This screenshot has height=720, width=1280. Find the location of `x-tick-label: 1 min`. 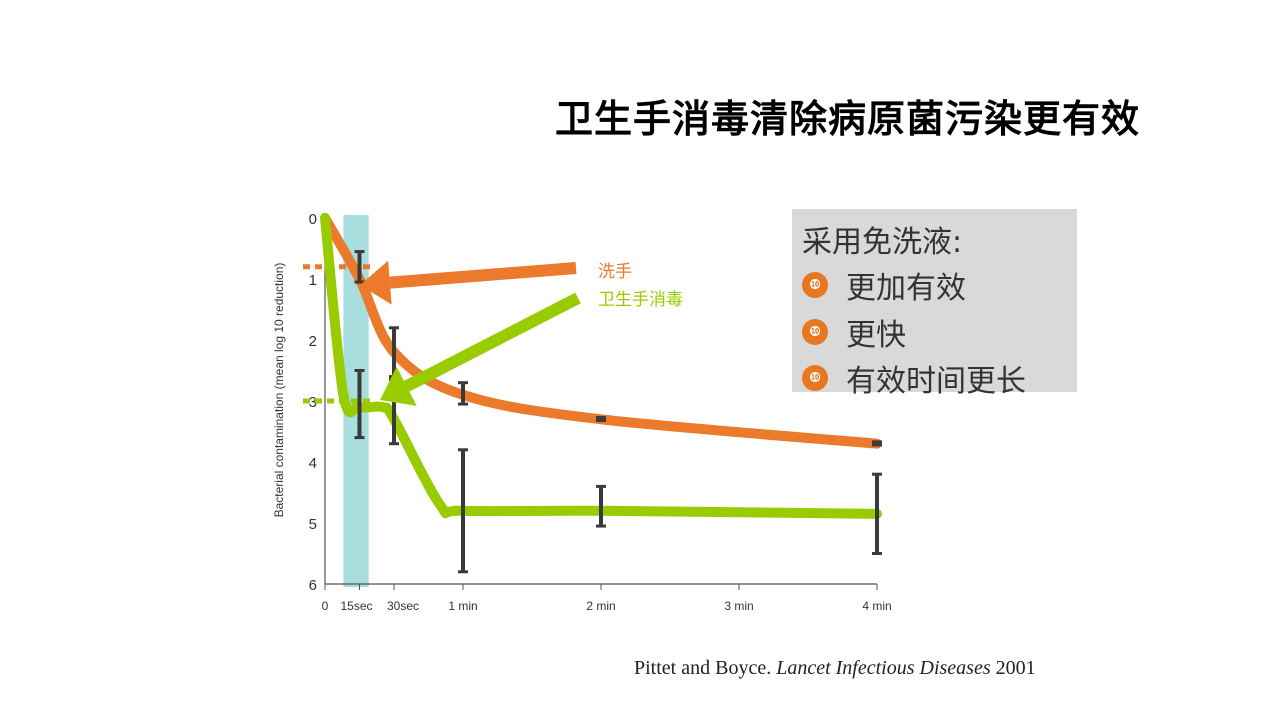

x-tick-label: 1 min is located at coordinates (462, 606).